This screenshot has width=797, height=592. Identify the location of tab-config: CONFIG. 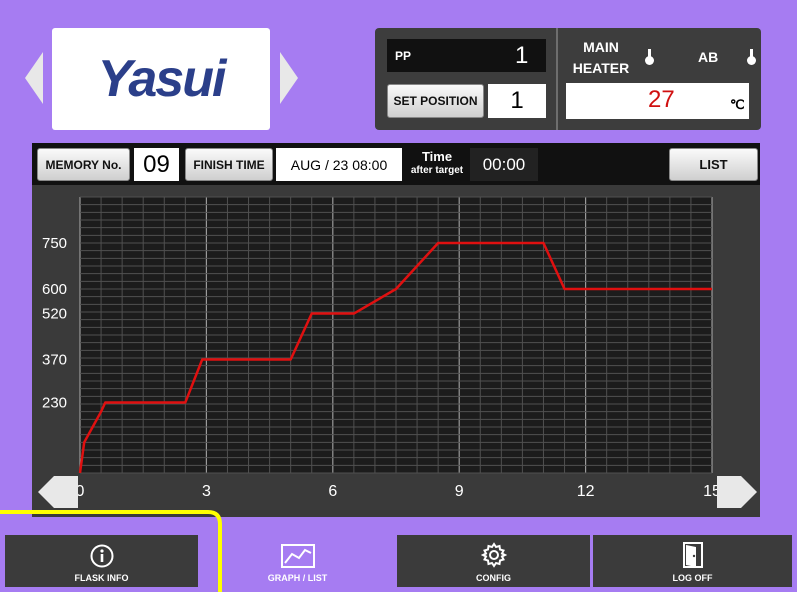
(493, 561).